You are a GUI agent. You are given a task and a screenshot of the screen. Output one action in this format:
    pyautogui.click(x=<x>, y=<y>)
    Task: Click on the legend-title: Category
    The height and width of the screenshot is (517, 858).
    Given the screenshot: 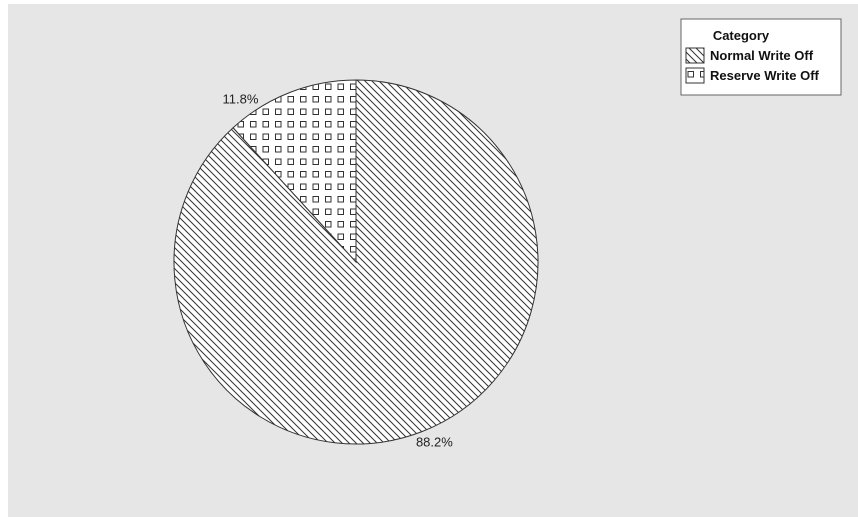 What is the action you would take?
    pyautogui.click(x=741, y=35)
    